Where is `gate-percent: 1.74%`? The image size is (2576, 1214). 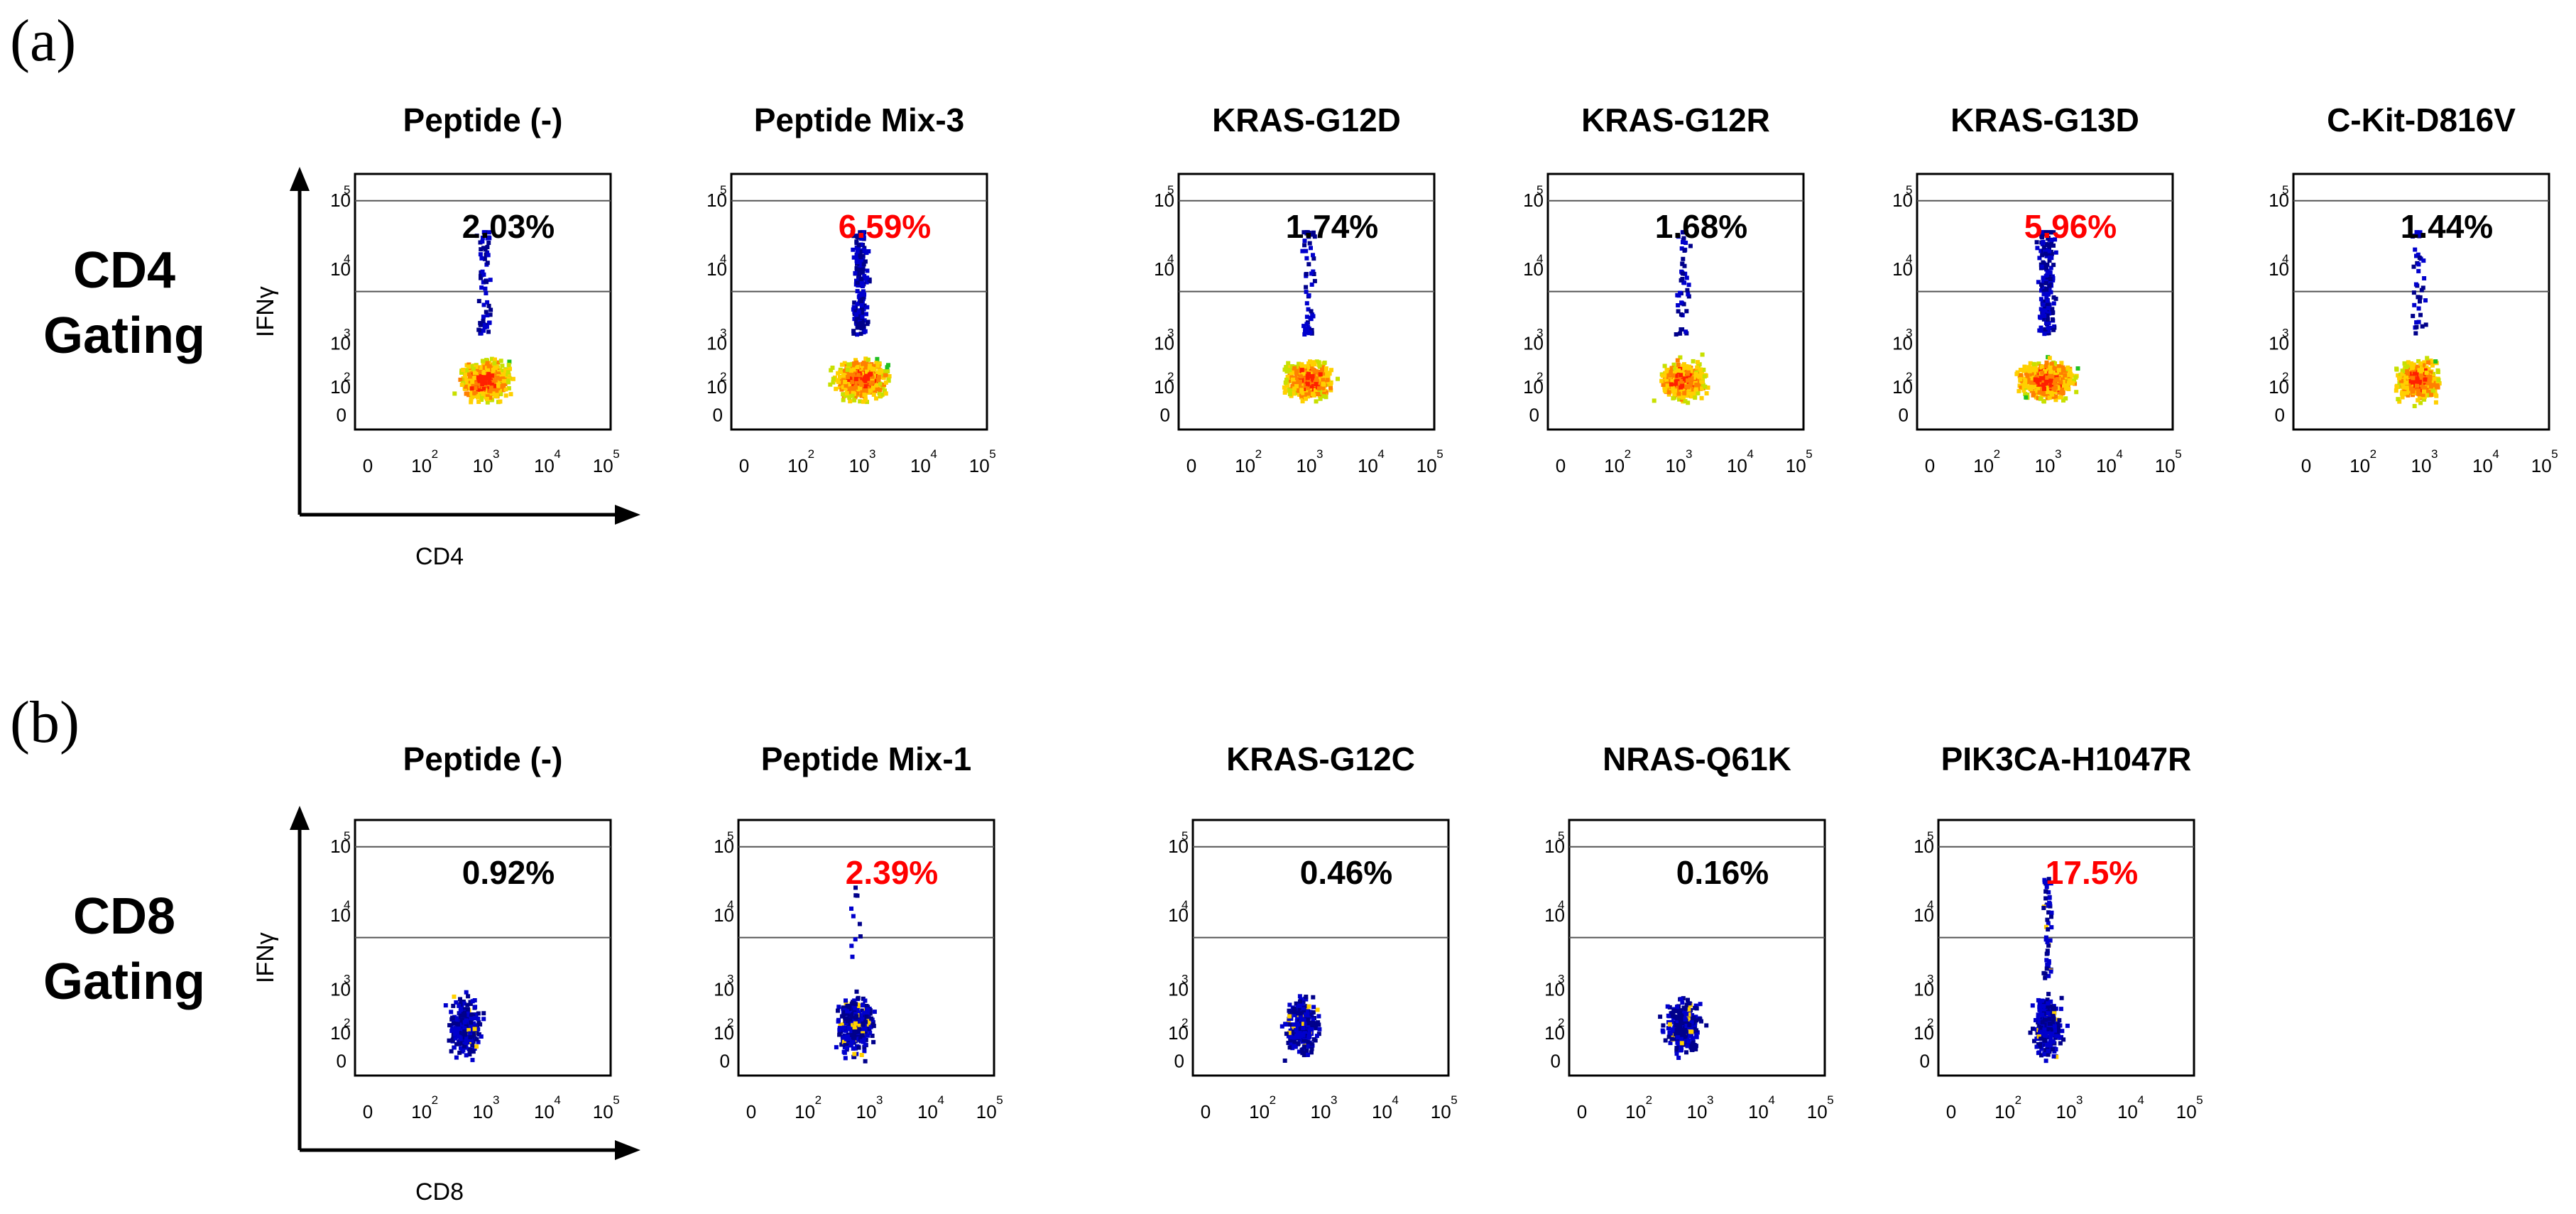 gate-percent: 1.74% is located at coordinates (1332, 226).